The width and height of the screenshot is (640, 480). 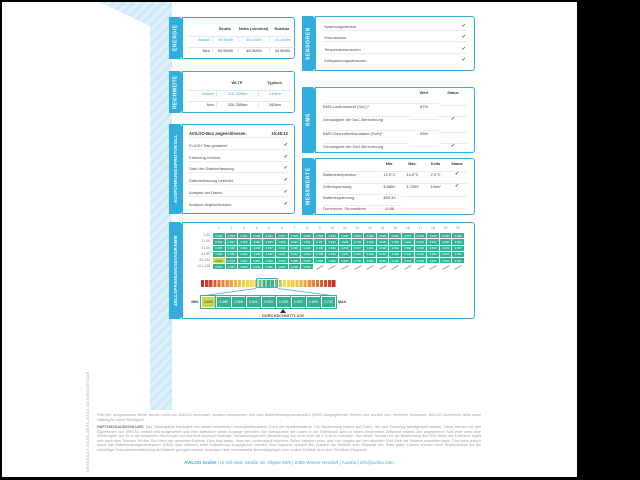 I want to click on column-number: 14, so click(x=382, y=228).